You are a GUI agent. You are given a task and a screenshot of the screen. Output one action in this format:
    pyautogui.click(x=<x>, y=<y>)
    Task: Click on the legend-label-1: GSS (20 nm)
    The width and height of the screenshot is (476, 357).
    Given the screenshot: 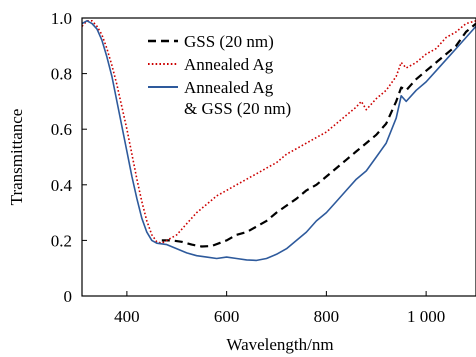 What is the action you would take?
    pyautogui.click(x=229, y=41)
    